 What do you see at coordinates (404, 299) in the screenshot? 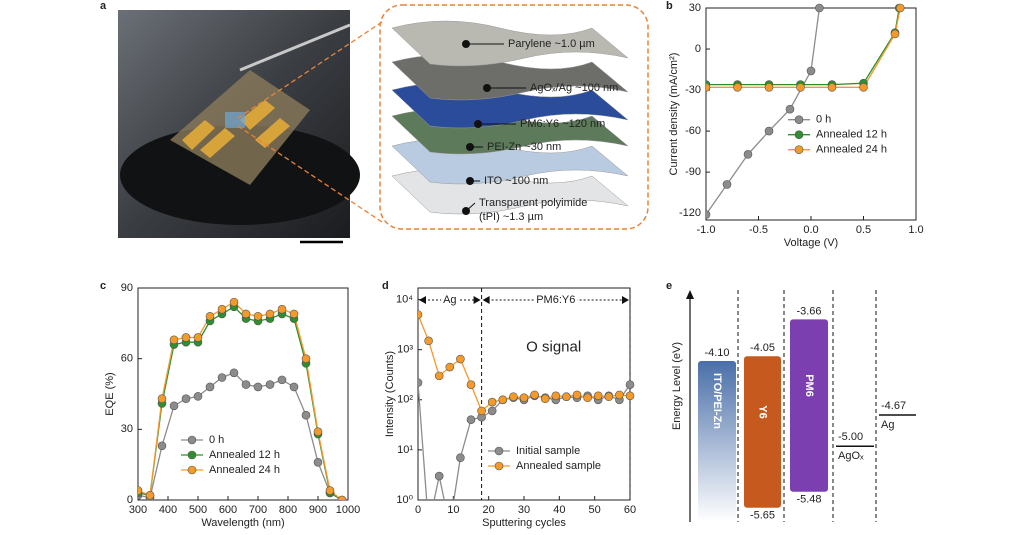
I see `y-tick-label: 10⁴` at bounding box center [404, 299].